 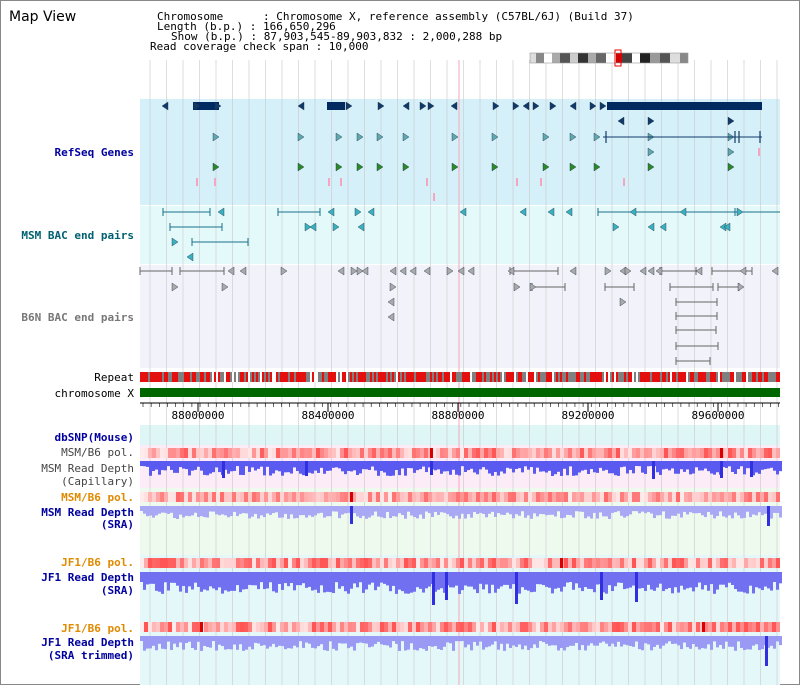 What do you see at coordinates (206, 106) in the screenshot?
I see `gene-block` at bounding box center [206, 106].